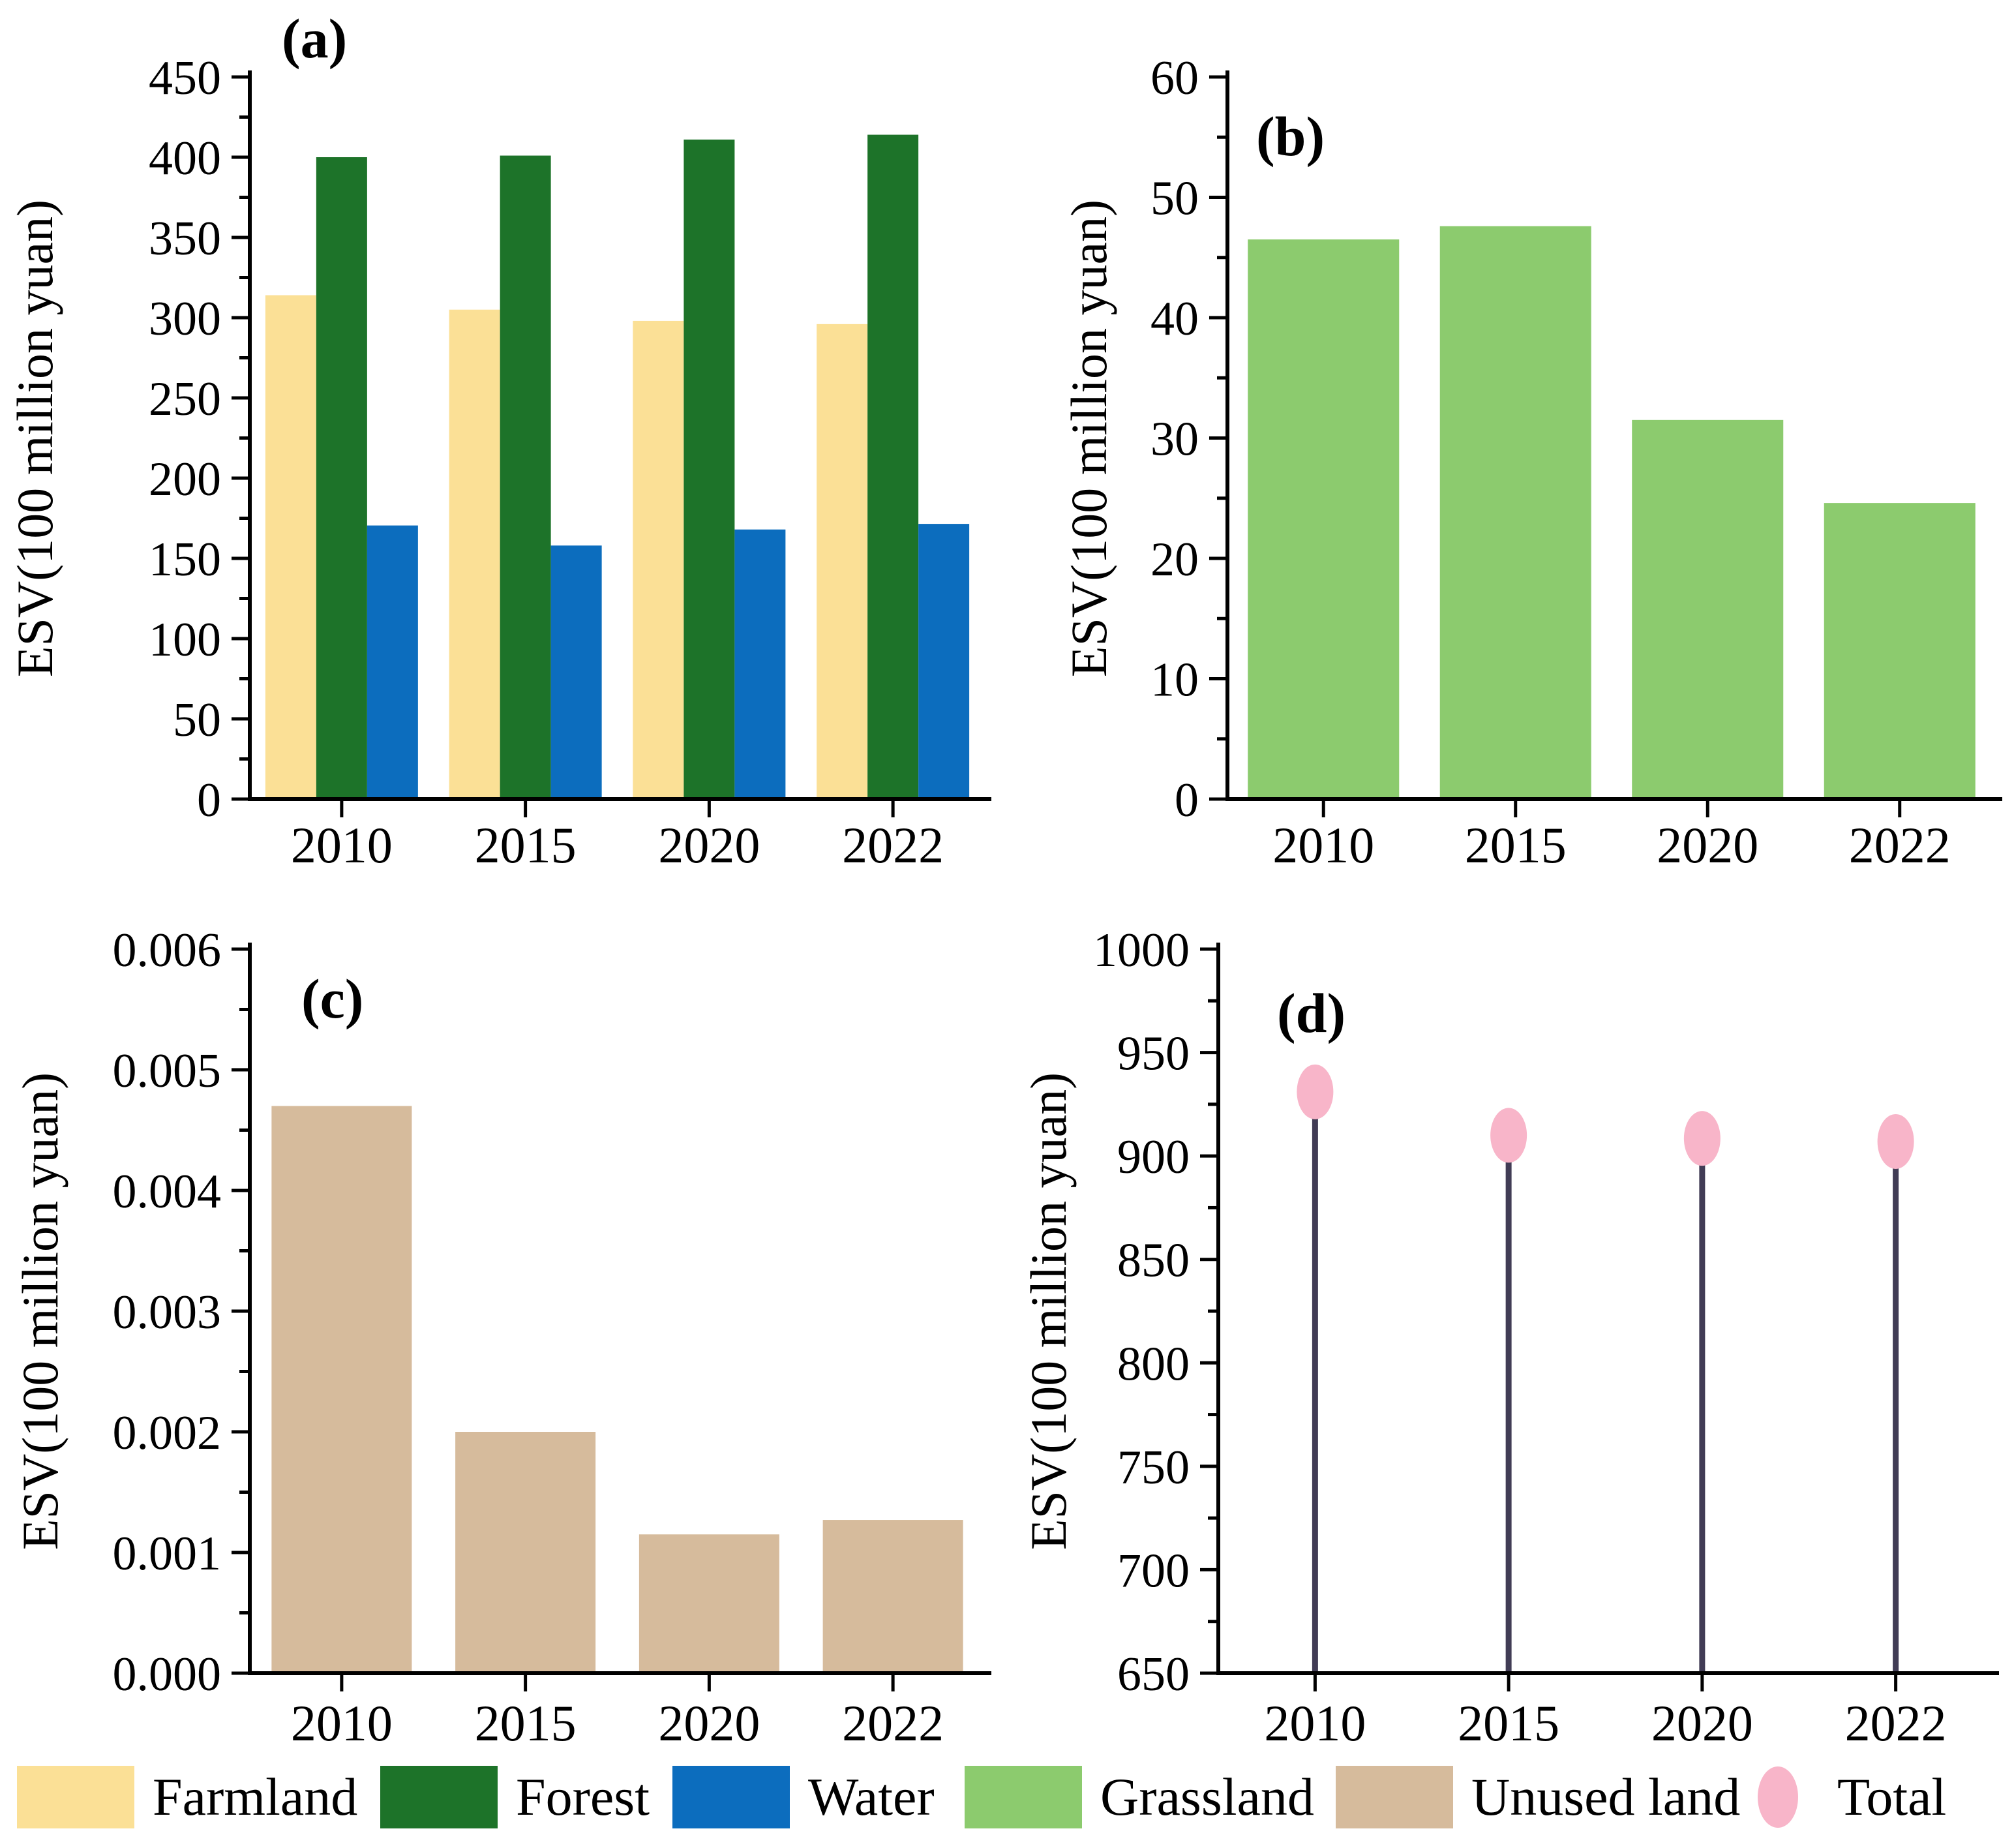 The width and height of the screenshot is (2014, 1848). What do you see at coordinates (1153, 1157) in the screenshot?
I see `y-tick-label: 900` at bounding box center [1153, 1157].